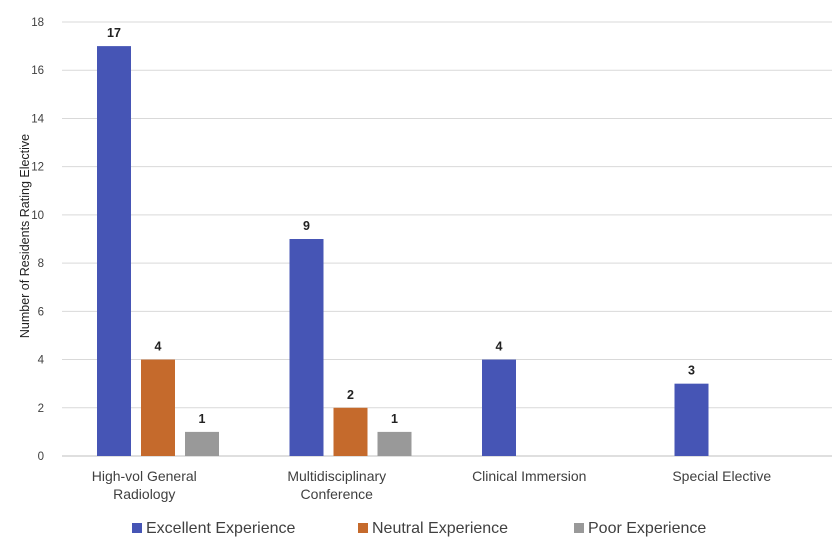  Describe the element at coordinates (440, 528) in the screenshot. I see `legend-label: Neutral Experience` at that location.